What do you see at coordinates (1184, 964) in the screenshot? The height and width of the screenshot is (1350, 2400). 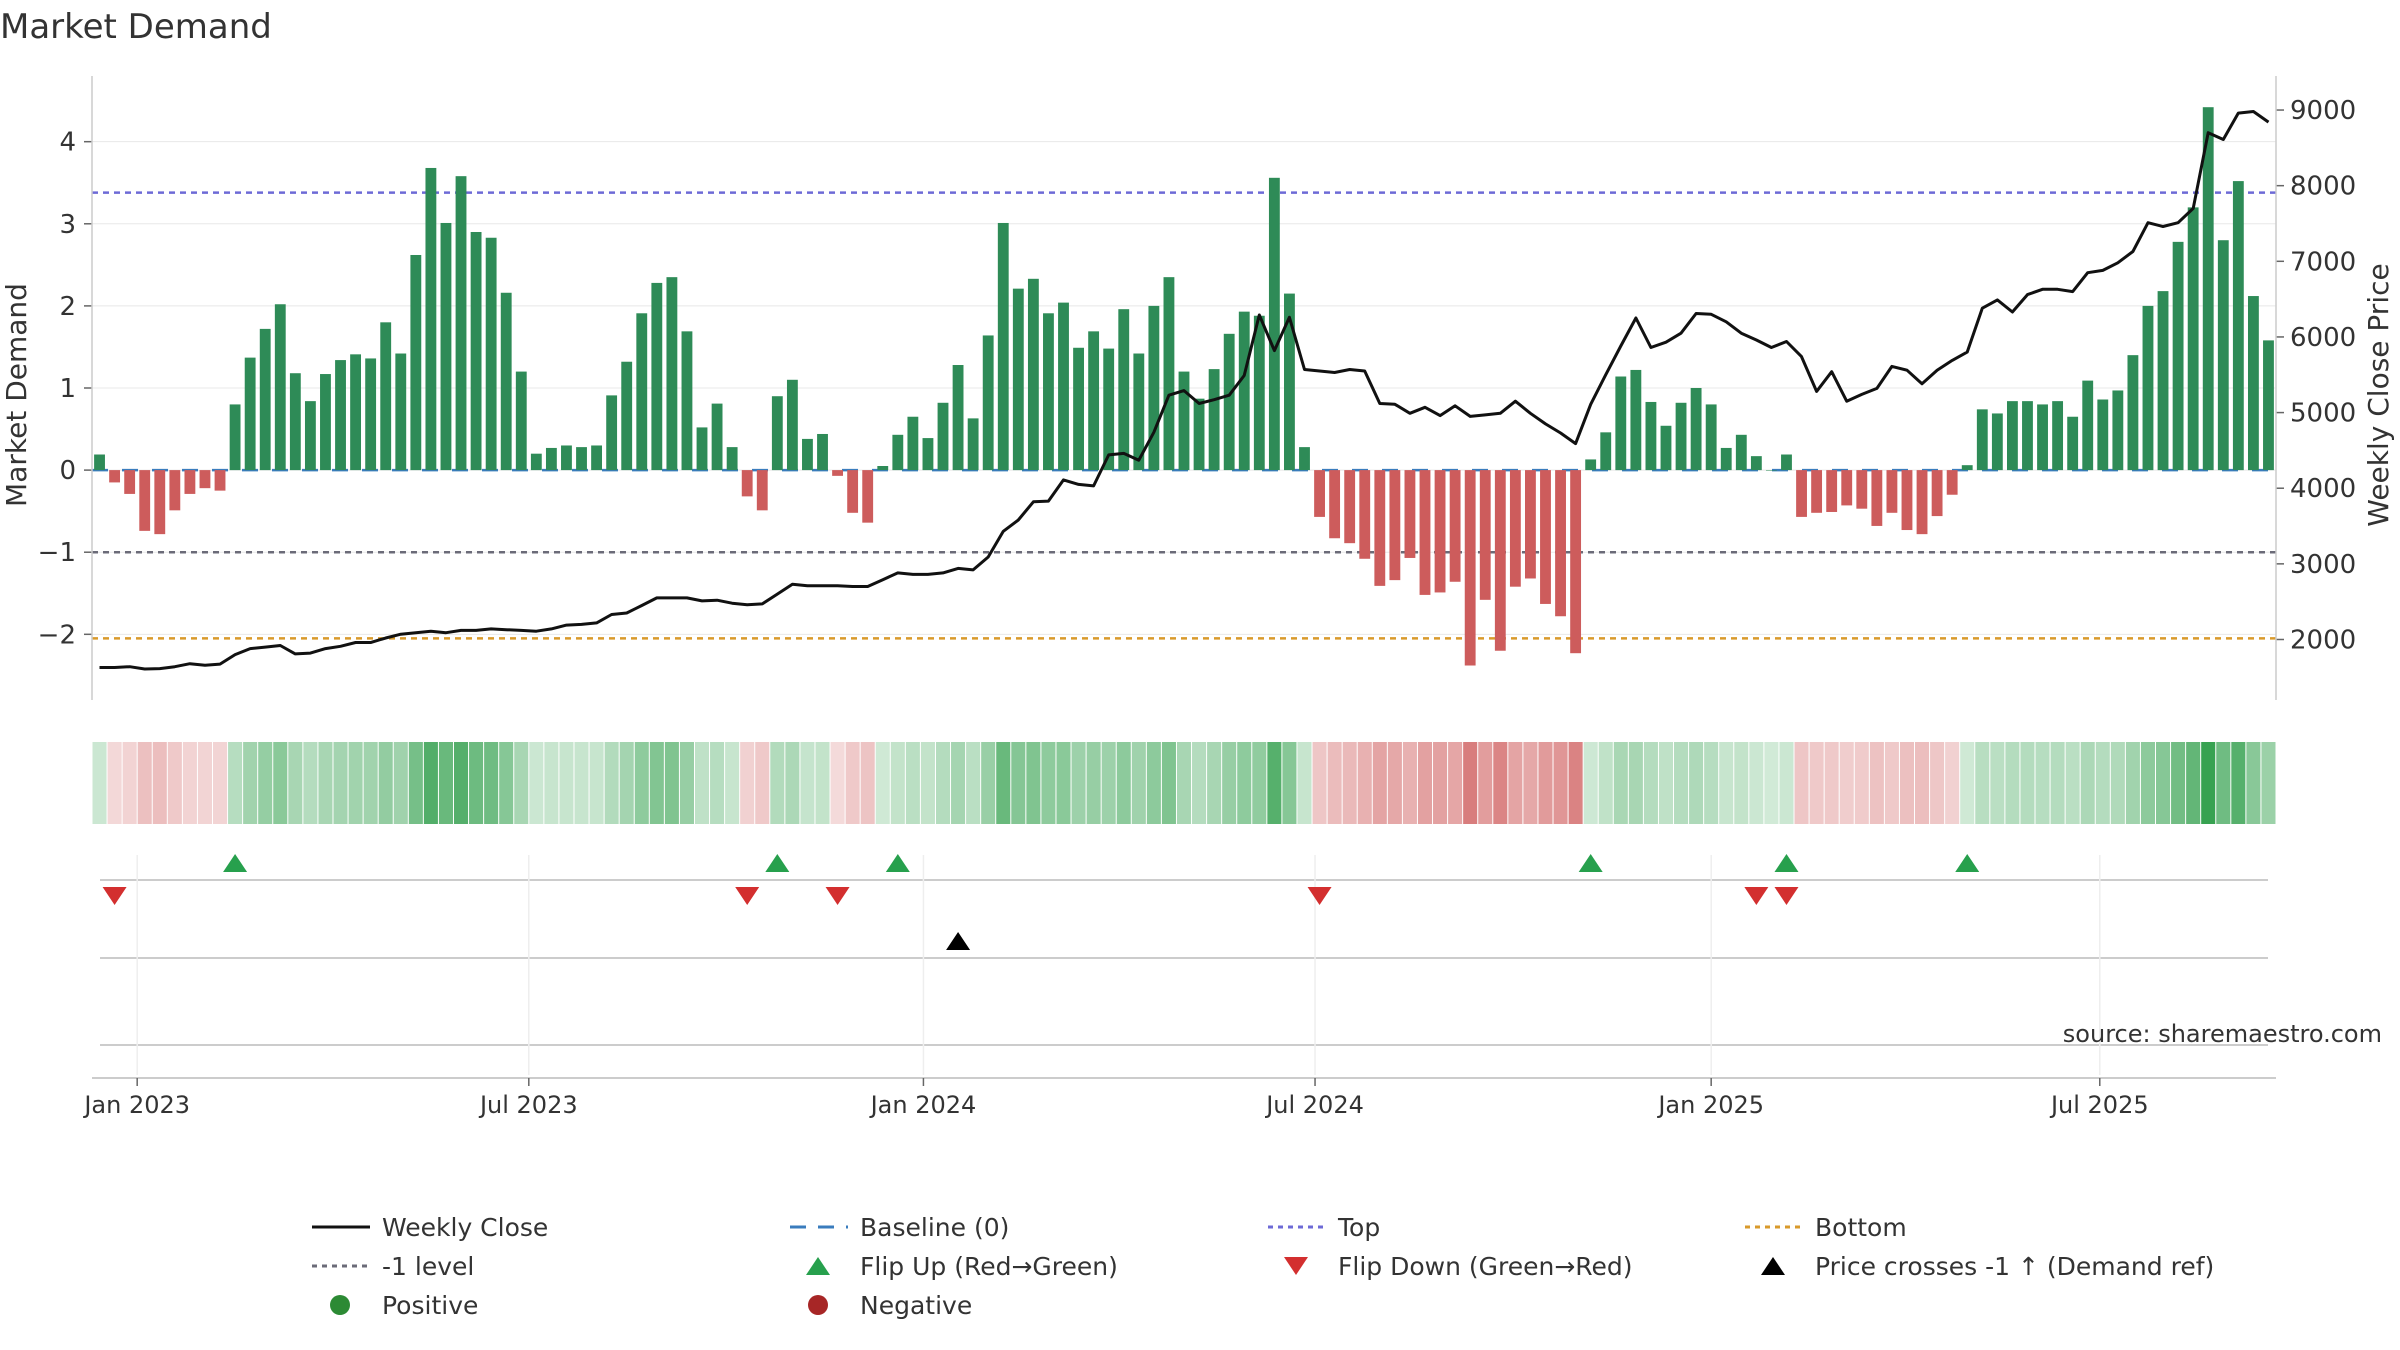 I see `event-markers` at bounding box center [1184, 964].